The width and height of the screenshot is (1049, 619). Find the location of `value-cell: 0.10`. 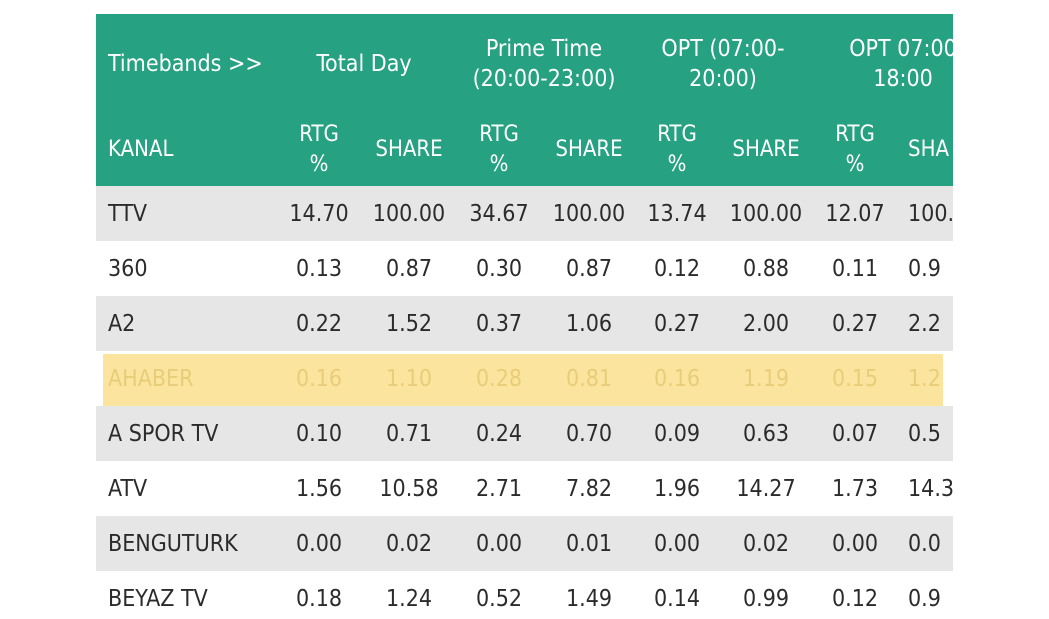

value-cell: 0.10 is located at coordinates (319, 433).